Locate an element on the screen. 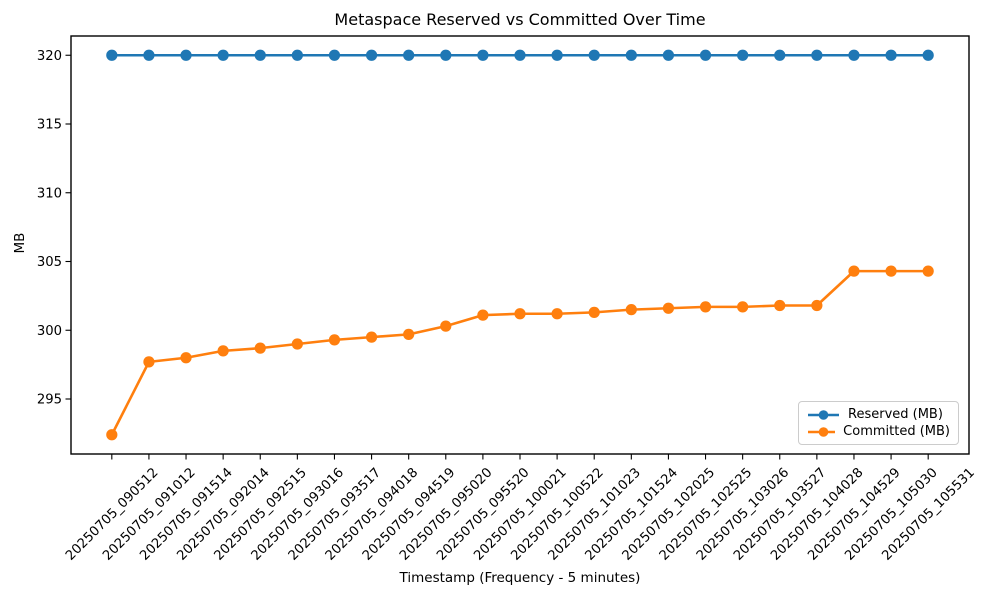 The width and height of the screenshot is (1000, 600). reserved-swatch-marker is located at coordinates (823, 414).